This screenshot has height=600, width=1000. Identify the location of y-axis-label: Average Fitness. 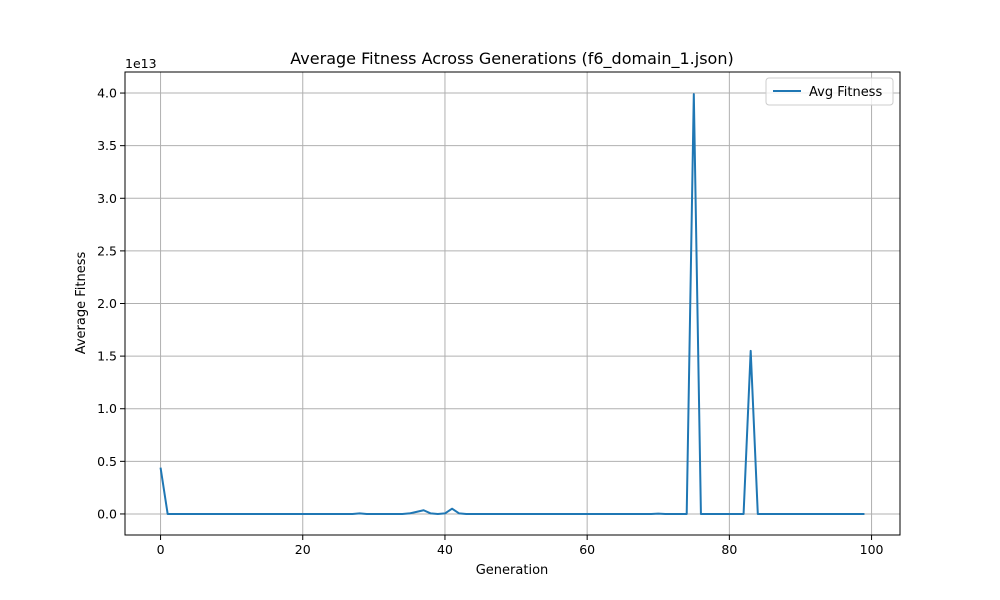
(81, 303).